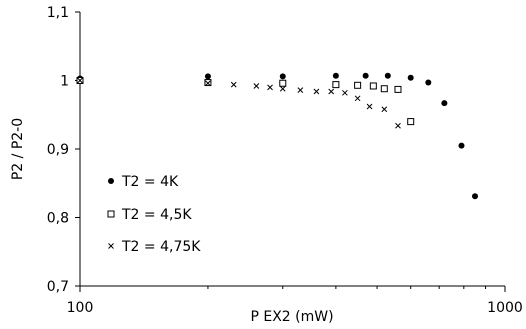  I want to click on y-tick-label: 1,1, so click(58, 13).